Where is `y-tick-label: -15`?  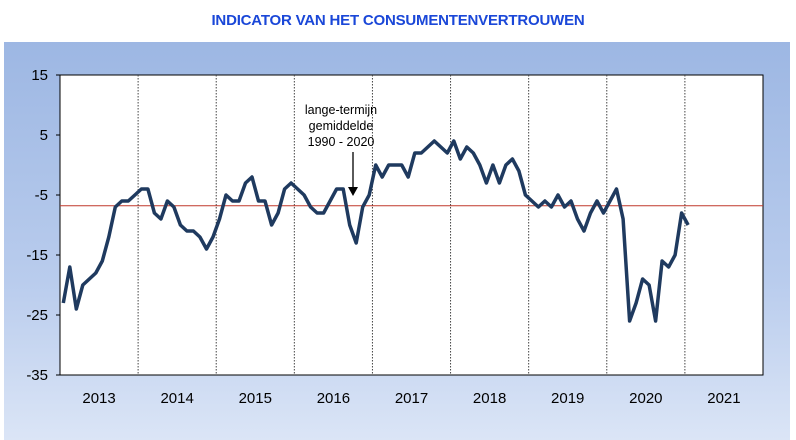 y-tick-label: -15 is located at coordinates (37, 255).